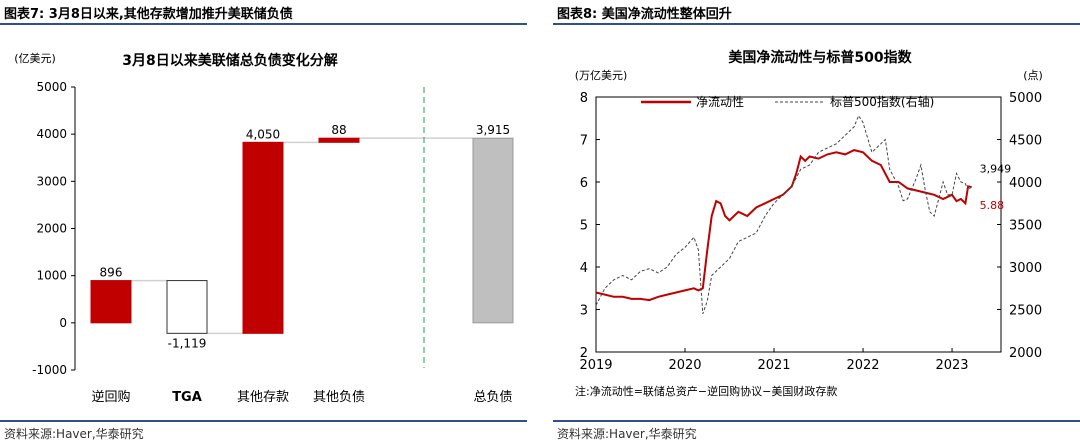 This screenshot has height=445, width=1080. Describe the element at coordinates (1025, 226) in the screenshot. I see `right-y-tick-label: 3500` at that location.